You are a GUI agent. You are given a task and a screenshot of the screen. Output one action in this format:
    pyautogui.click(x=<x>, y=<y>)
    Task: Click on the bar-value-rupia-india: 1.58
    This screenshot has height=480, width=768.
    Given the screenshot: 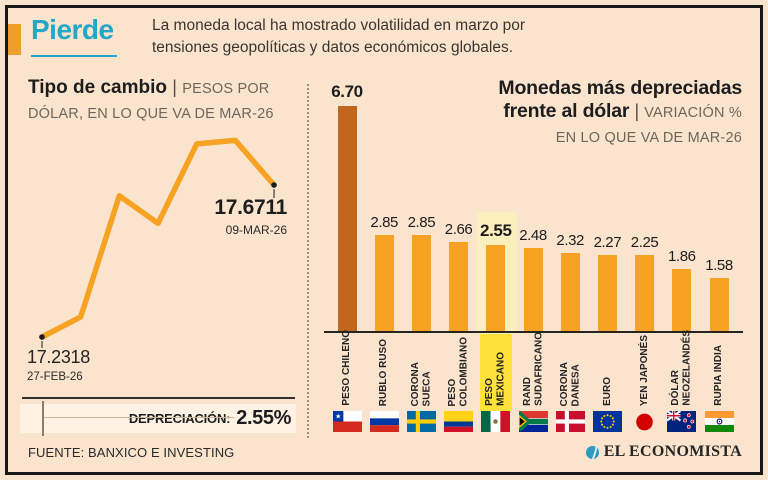 What is the action you would take?
    pyautogui.click(x=719, y=265)
    